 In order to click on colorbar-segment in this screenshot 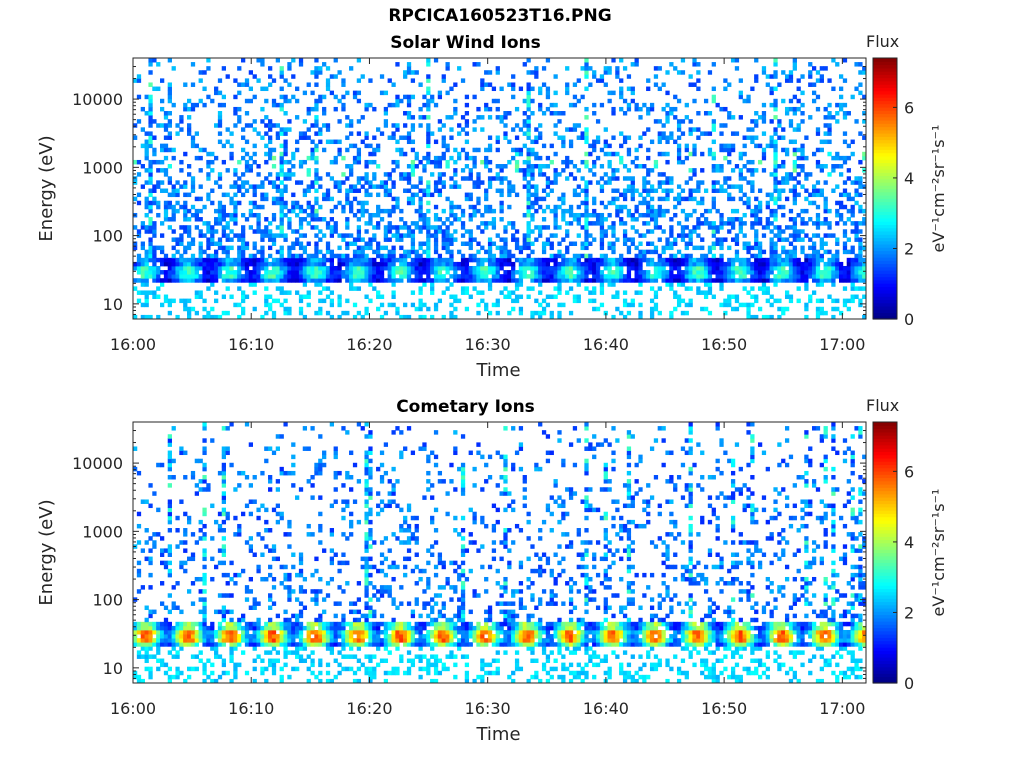, I will do `click(885, 252)`.